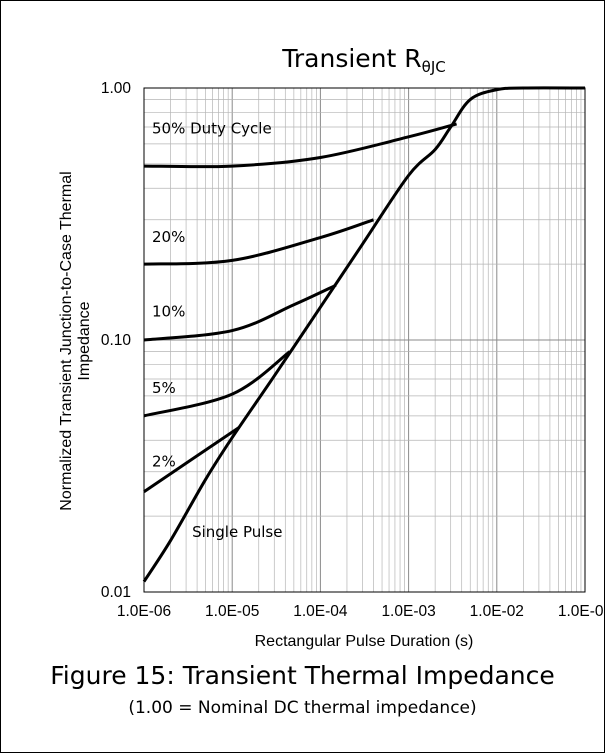 Image resolution: width=605 pixels, height=753 pixels. I want to click on x-tick-label: 1.0E-02, so click(497, 611).